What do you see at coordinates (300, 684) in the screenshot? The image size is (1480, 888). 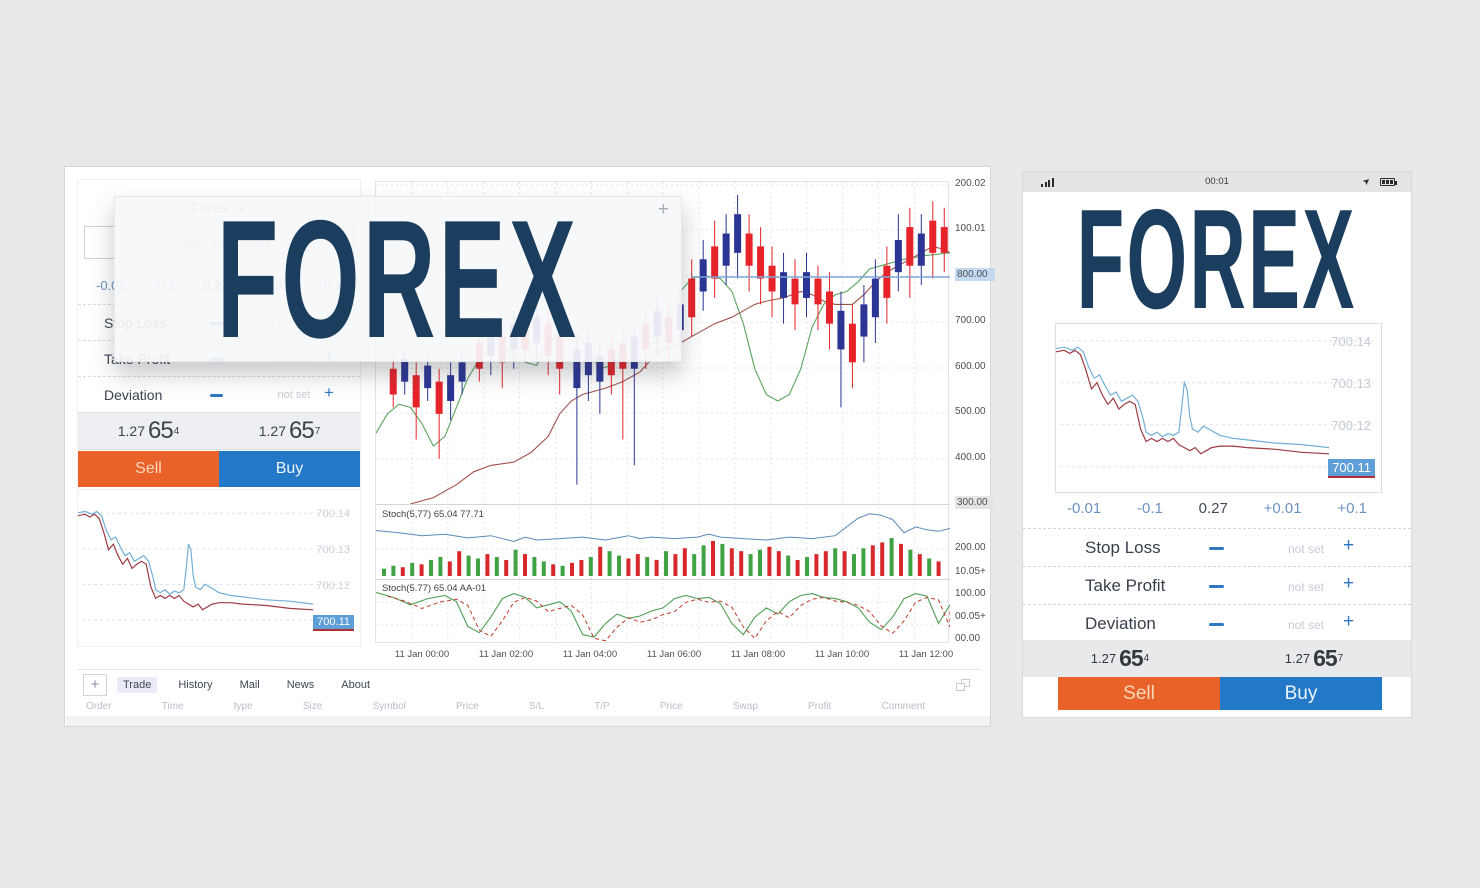 I see `tab-news: News` at bounding box center [300, 684].